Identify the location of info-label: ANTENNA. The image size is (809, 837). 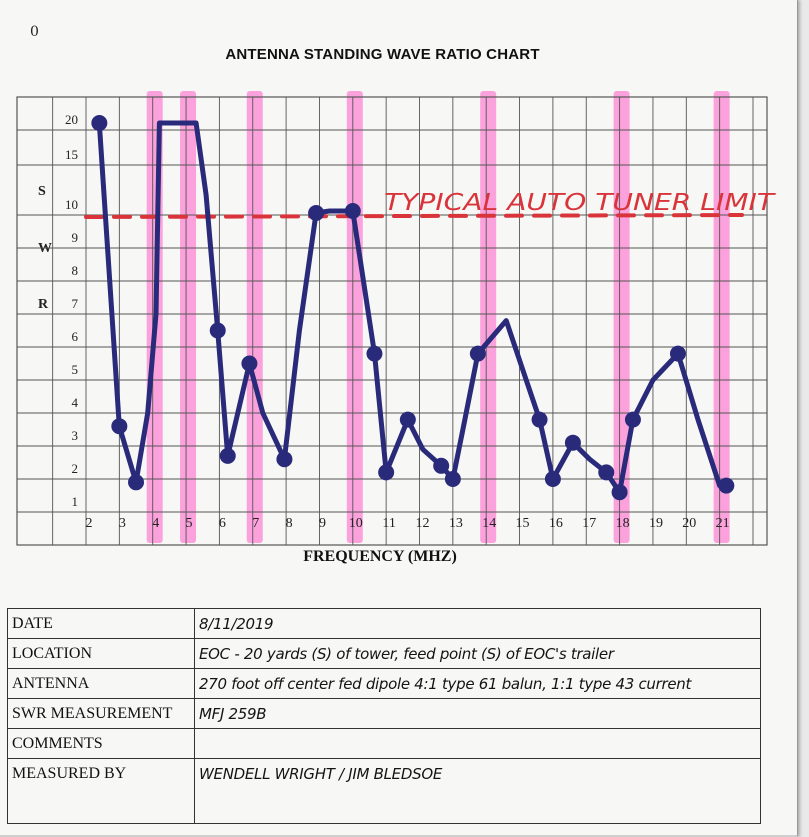
(101, 683).